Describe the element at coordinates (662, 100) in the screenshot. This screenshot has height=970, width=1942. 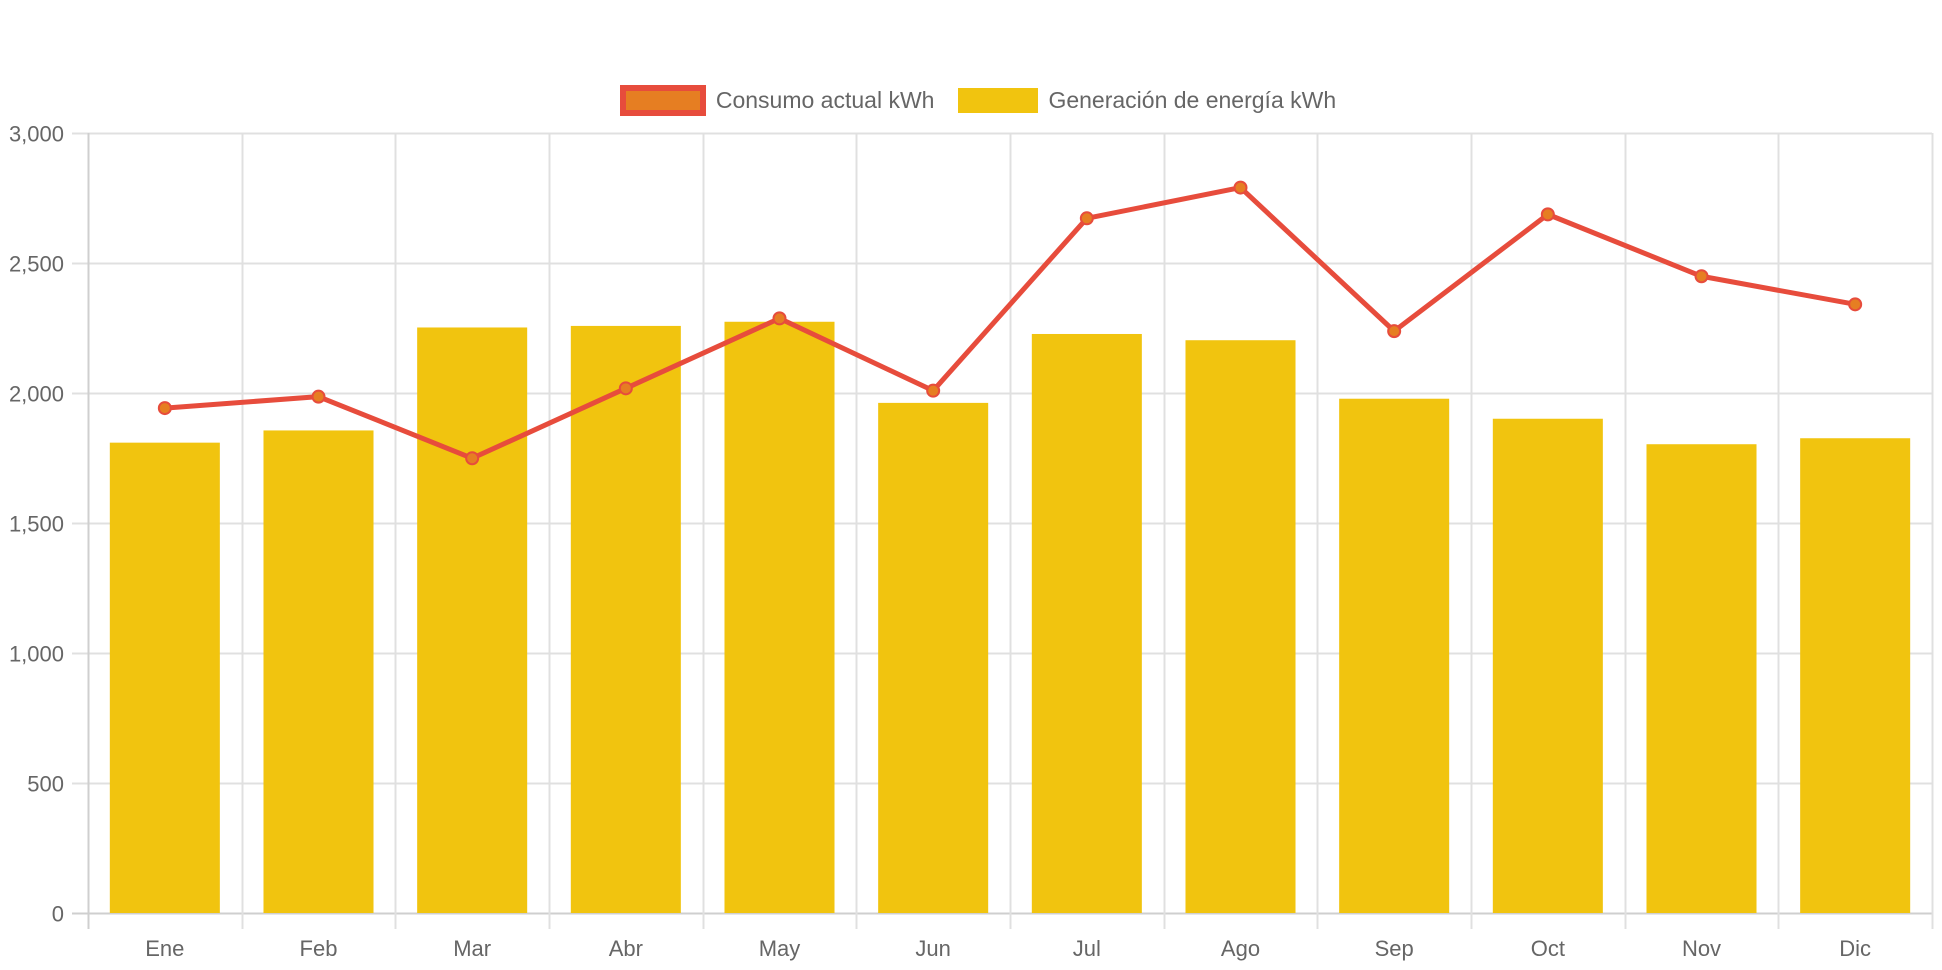
I see `legend-swatch-consumo` at that location.